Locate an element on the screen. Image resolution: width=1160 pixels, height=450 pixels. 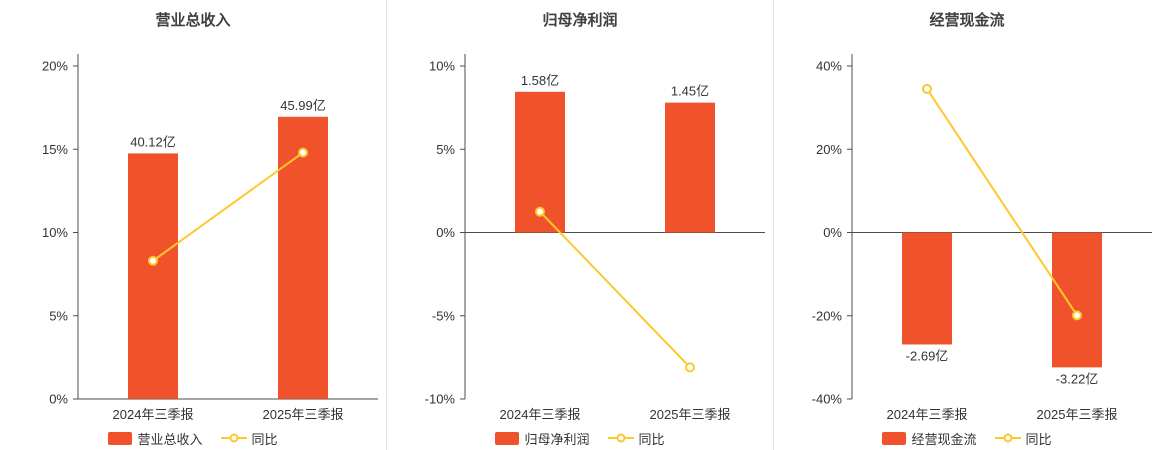
bar-value-label: 1.45亿 is located at coordinates (690, 91).